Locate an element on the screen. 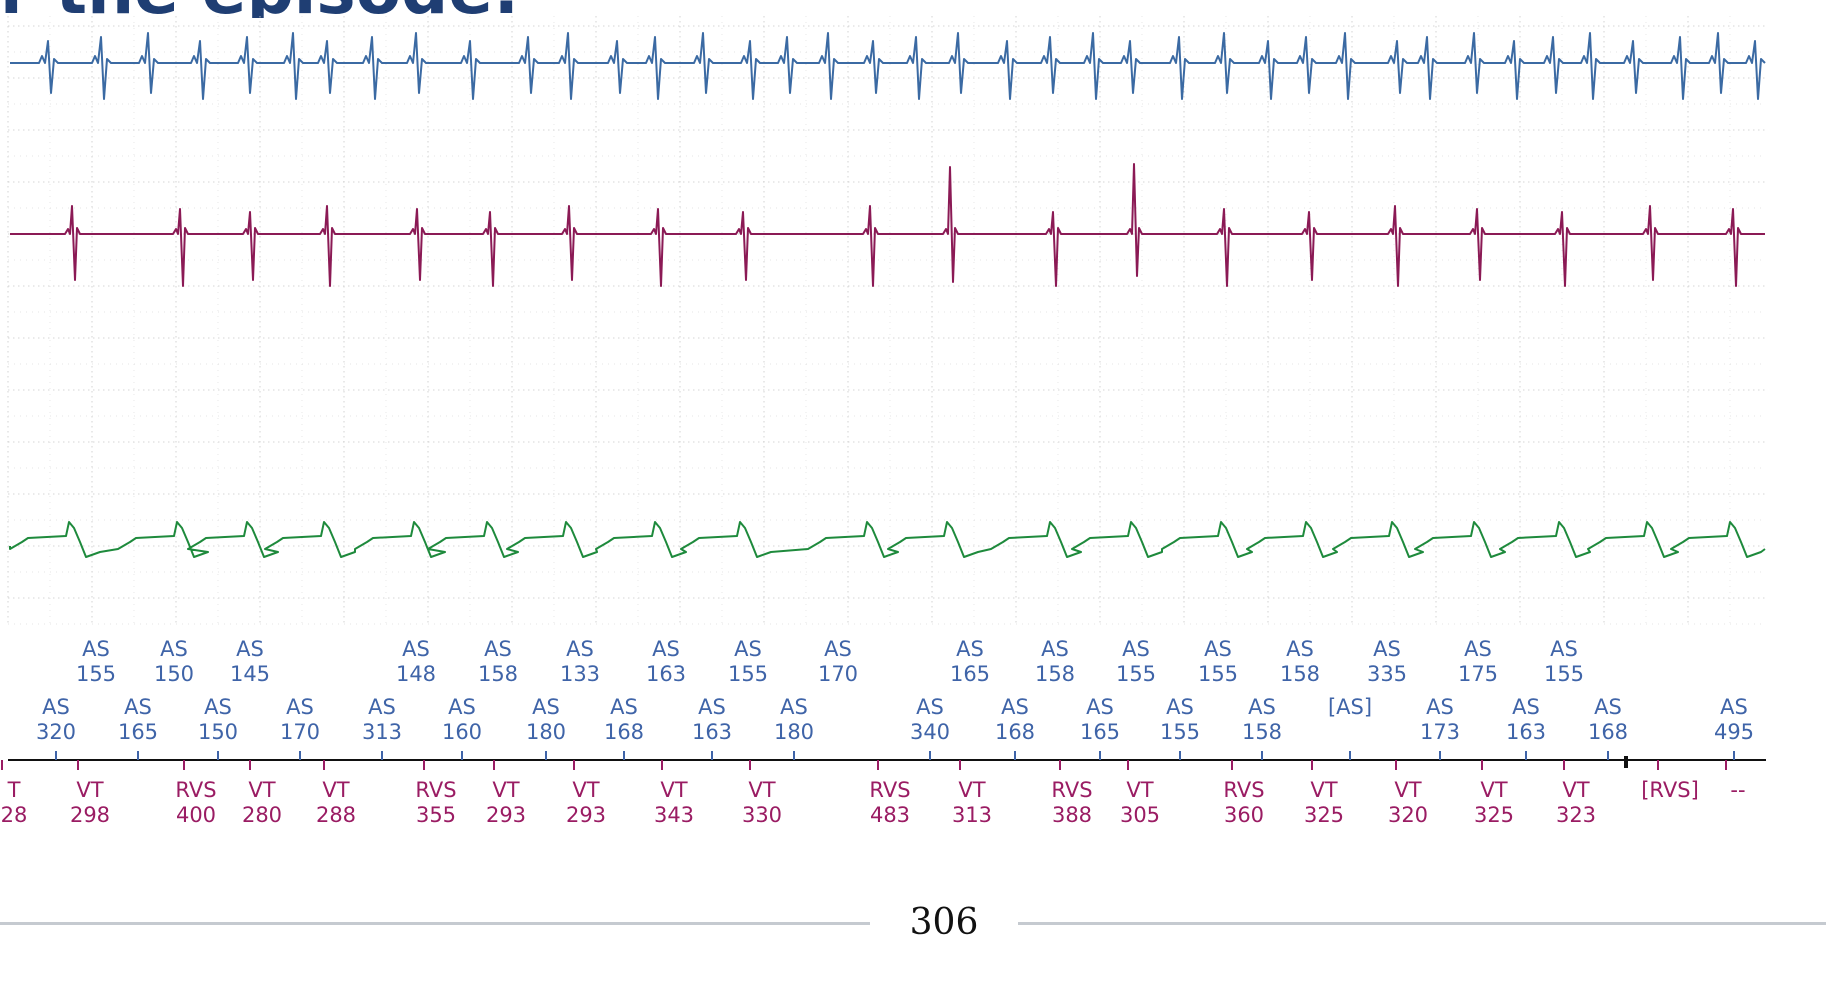 This screenshot has width=1826, height=1007. ventricular-marker-value: 400 is located at coordinates (196, 815).